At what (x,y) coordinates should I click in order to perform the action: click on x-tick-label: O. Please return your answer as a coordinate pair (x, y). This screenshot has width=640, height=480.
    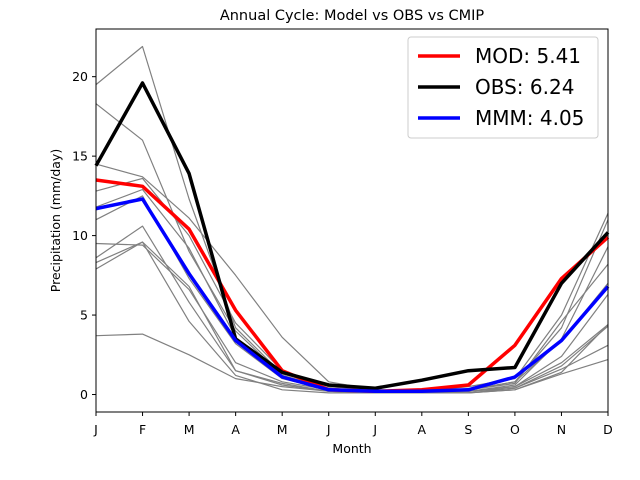
    Looking at the image, I should click on (515, 429).